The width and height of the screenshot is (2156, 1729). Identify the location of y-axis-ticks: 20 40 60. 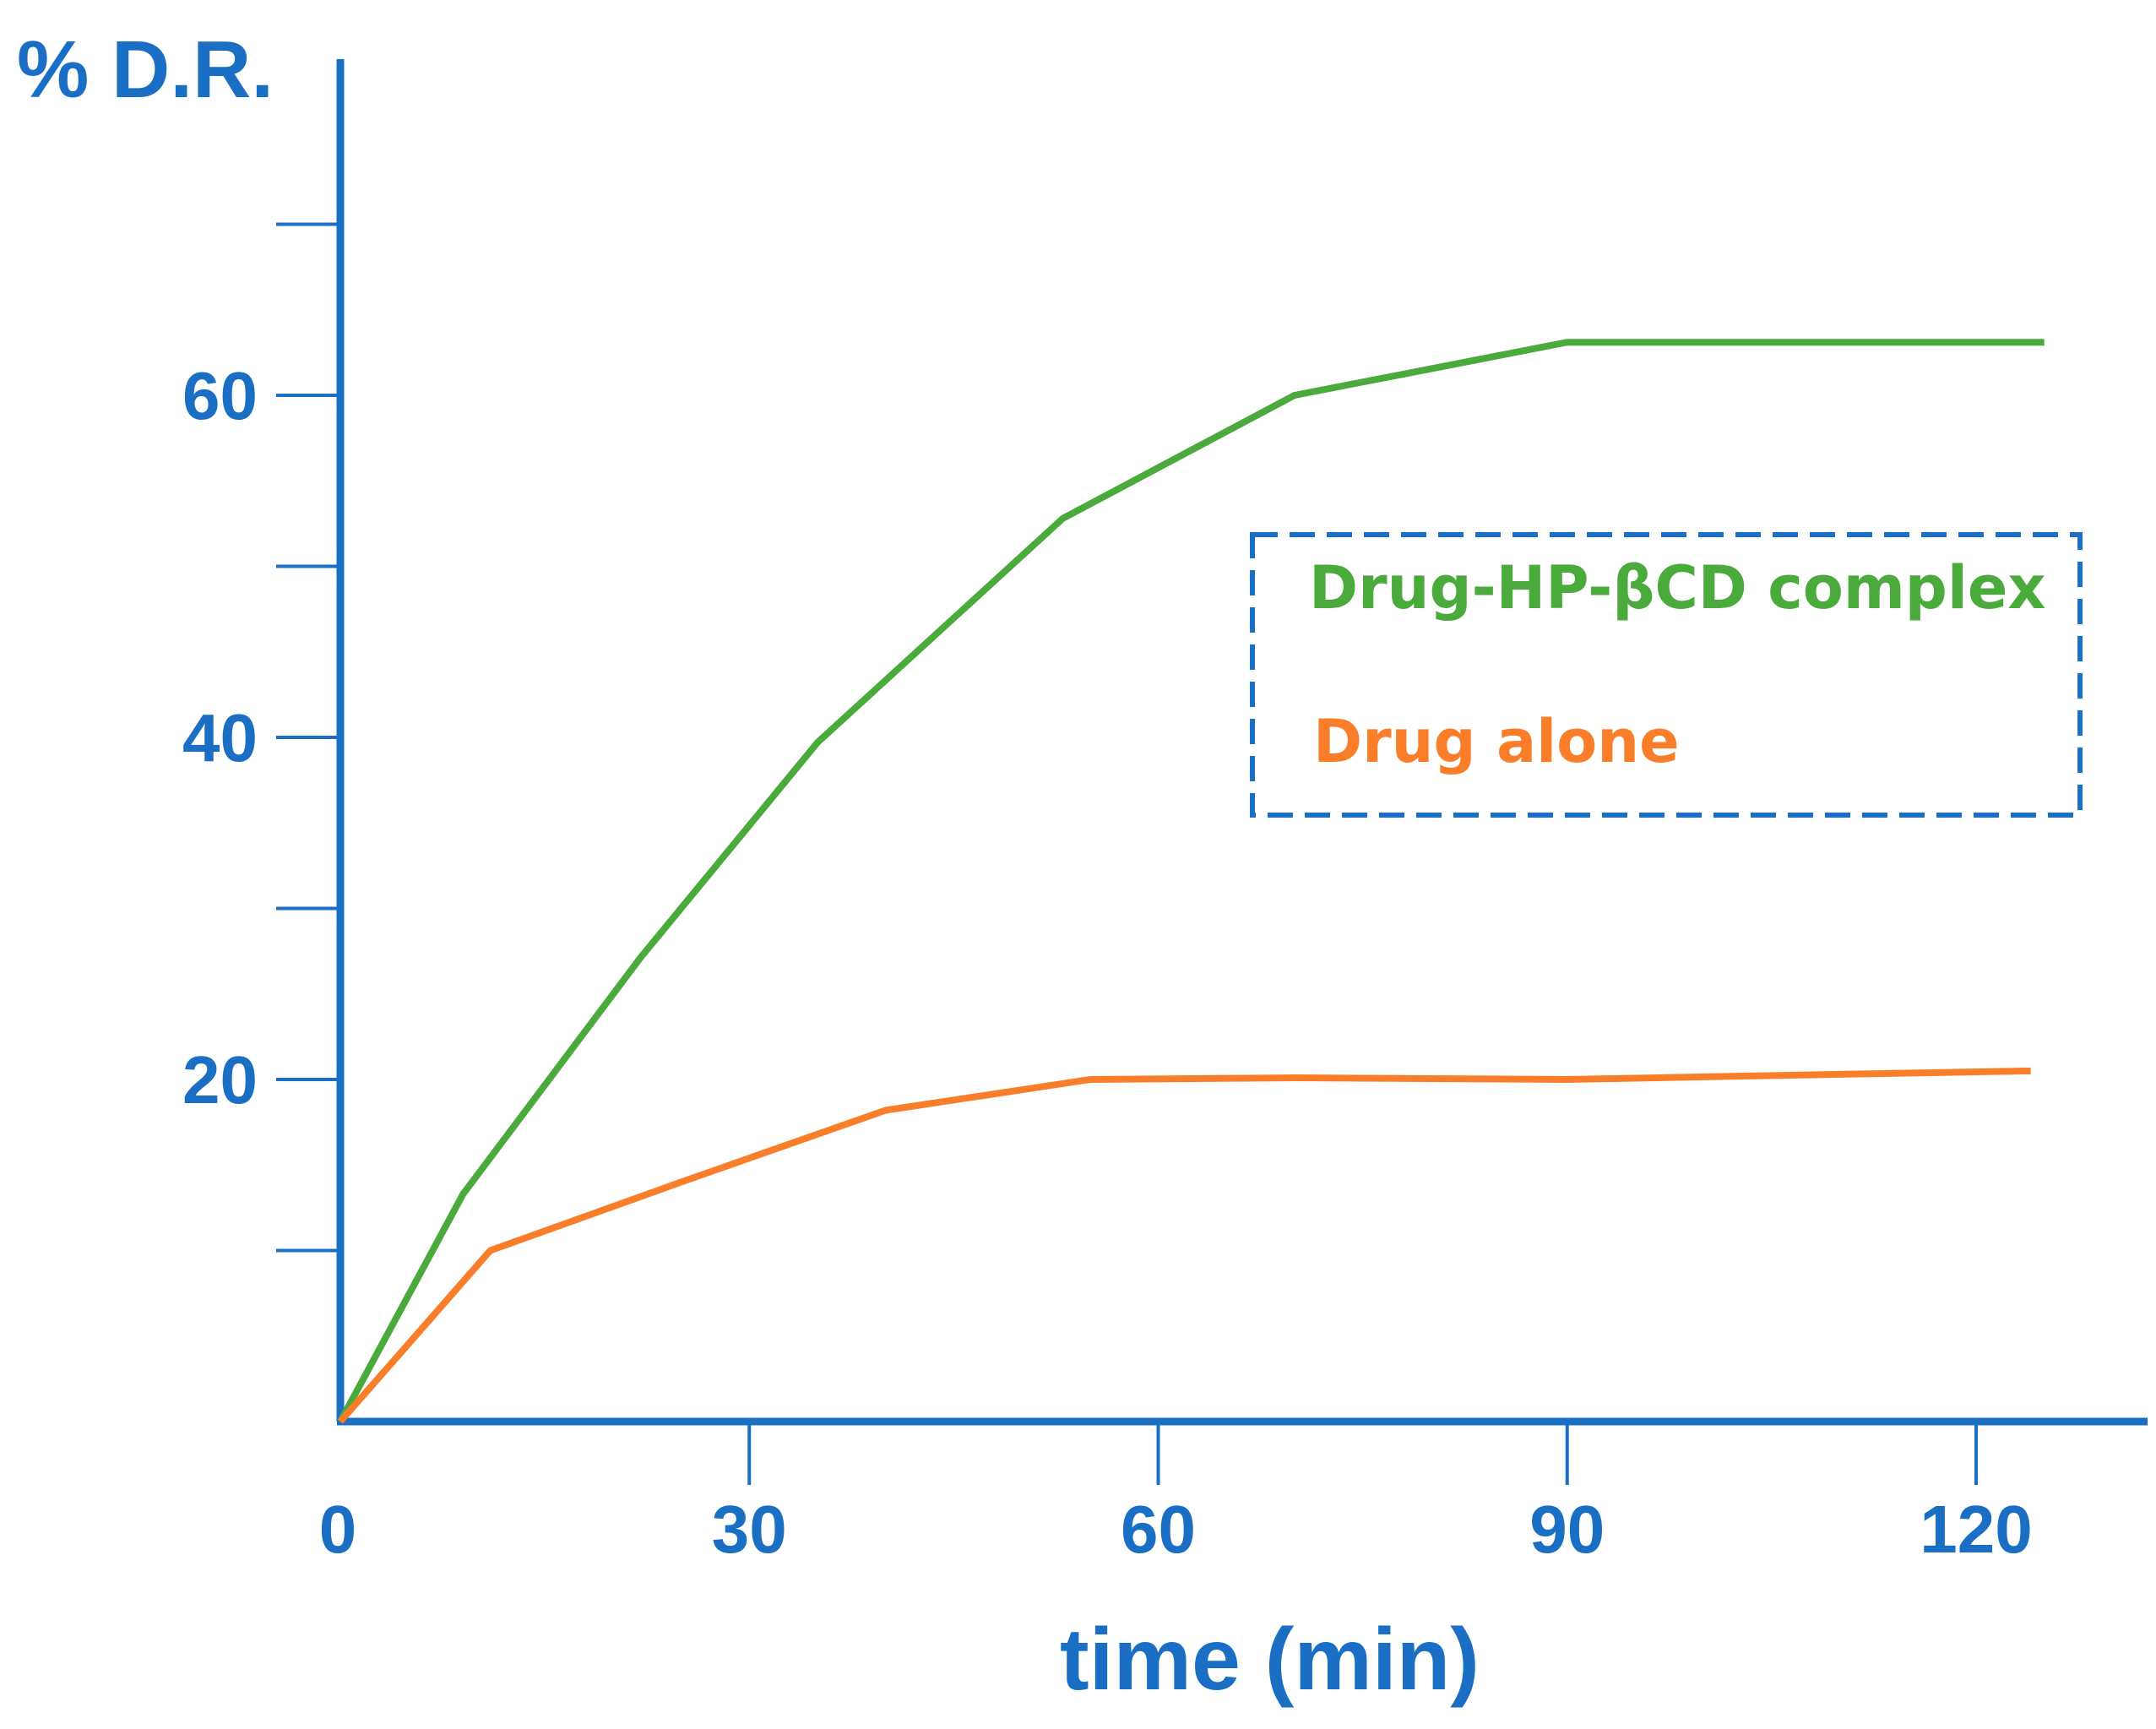
(260, 737).